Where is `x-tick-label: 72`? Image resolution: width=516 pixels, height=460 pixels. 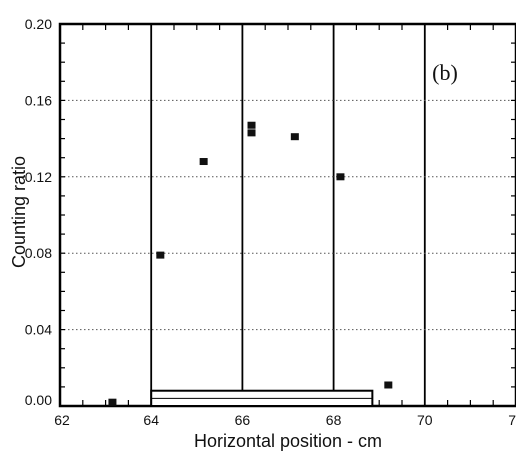 x-tick-label: 72 is located at coordinates (512, 420).